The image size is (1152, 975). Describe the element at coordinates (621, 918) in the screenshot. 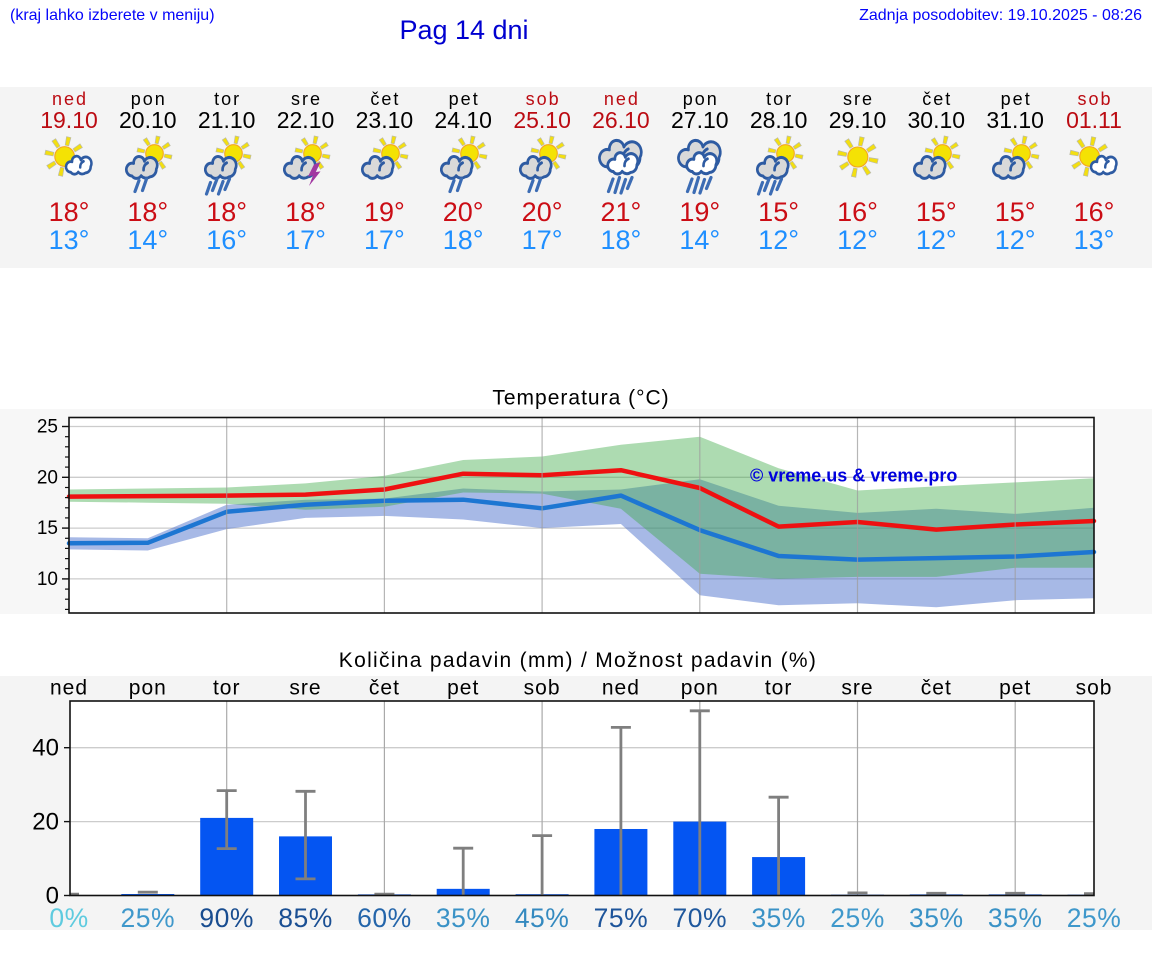

I see `svg-text: 75%` at that location.